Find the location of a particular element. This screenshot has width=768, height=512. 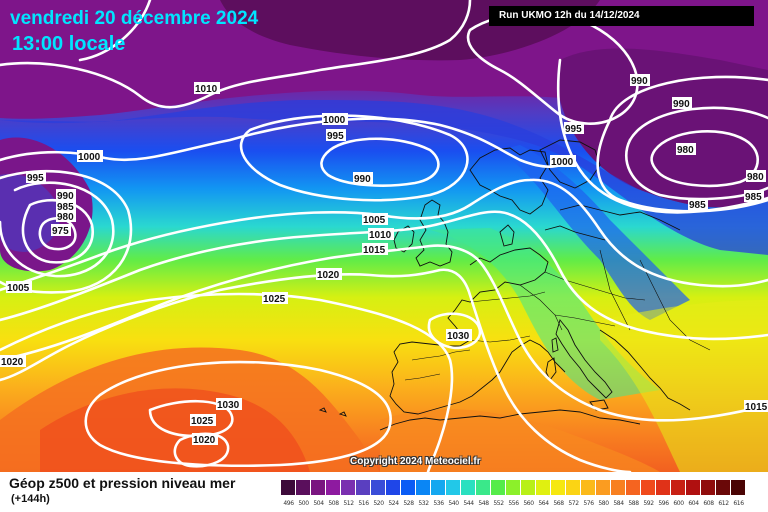

scale-tick-label: 520 is located at coordinates (378, 503).